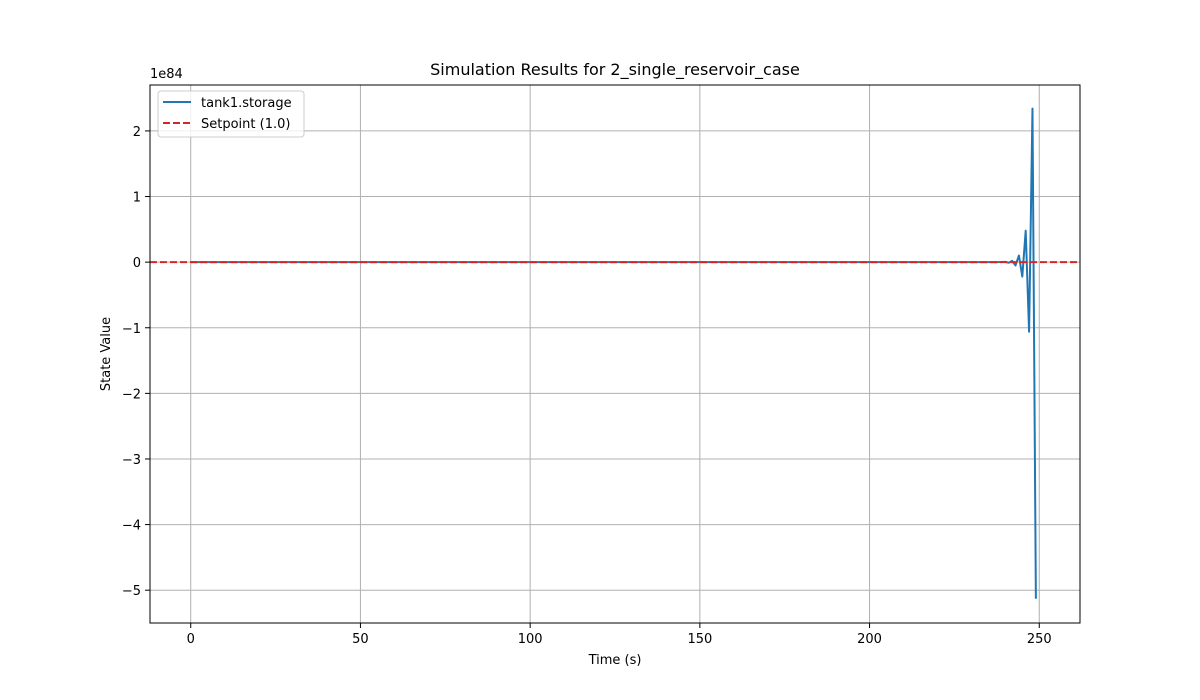 The height and width of the screenshot is (700, 1200). Describe the element at coordinates (137, 132) in the screenshot. I see `y-tick-label: 2` at that location.